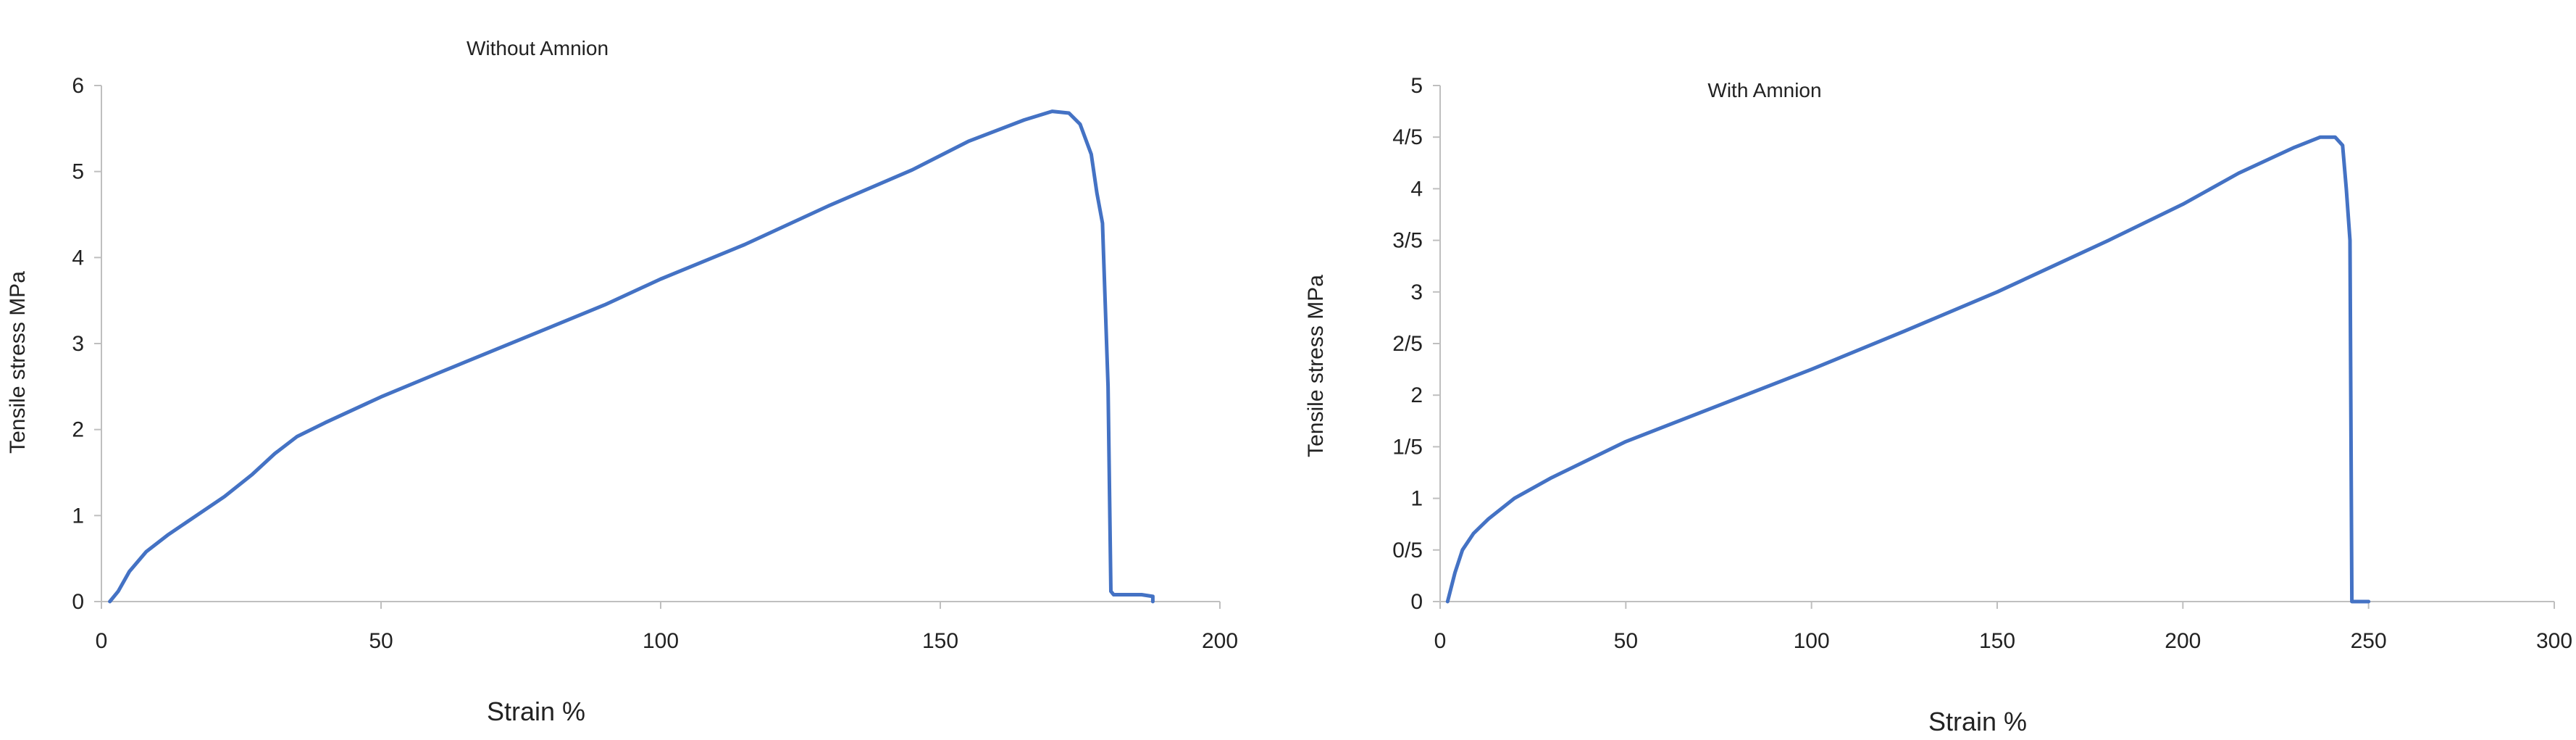 This screenshot has height=740, width=2576. Describe the element at coordinates (1407, 550) in the screenshot. I see `y-tick-label: 0/5` at that location.